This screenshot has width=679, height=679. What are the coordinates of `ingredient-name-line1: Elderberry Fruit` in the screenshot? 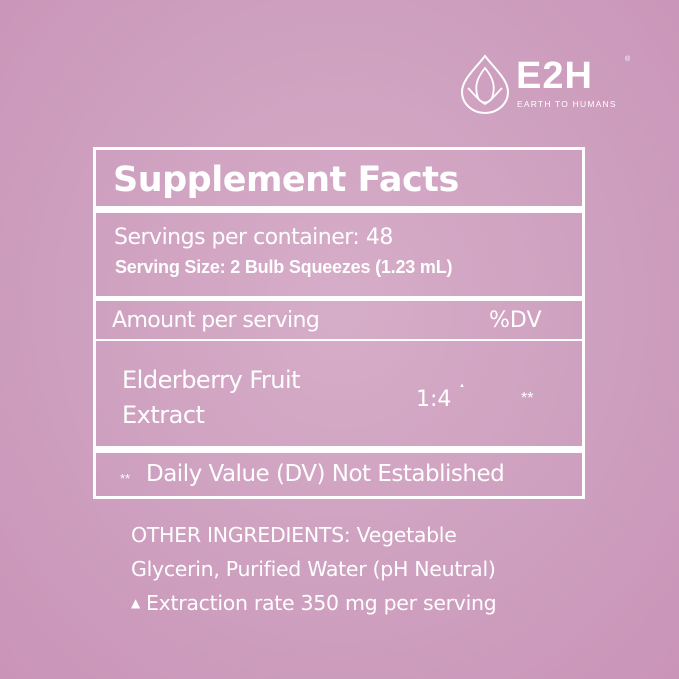 It's located at (211, 380).